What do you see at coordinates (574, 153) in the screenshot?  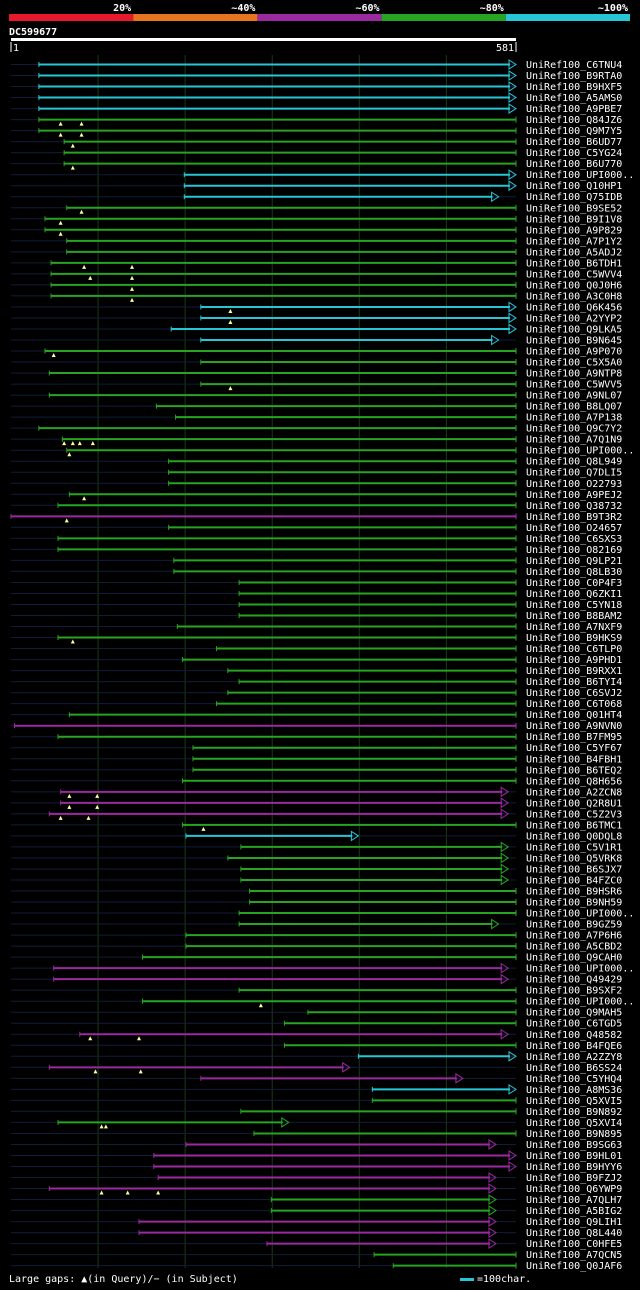 I see `hit-label: UniRef100_C5YG24` at bounding box center [574, 153].